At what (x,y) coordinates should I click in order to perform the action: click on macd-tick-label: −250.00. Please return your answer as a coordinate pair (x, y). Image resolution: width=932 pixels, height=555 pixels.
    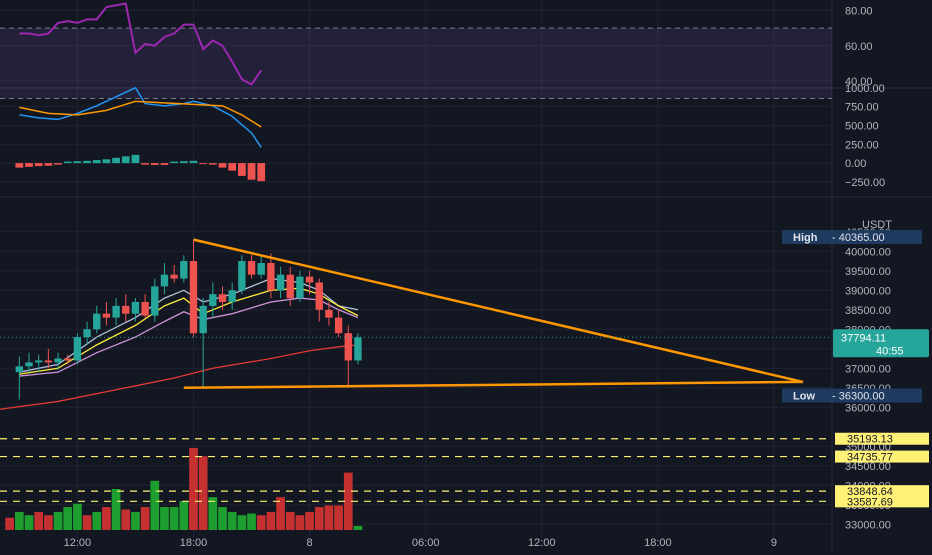
    Looking at the image, I should click on (865, 183).